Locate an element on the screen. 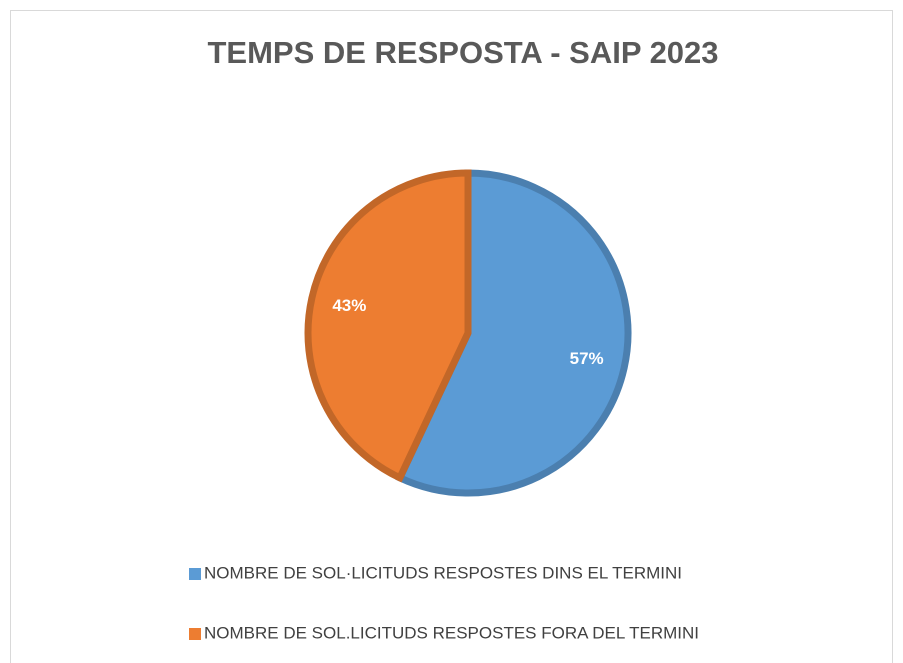 Image resolution: width=903 pixels, height=663 pixels. data-label: 57% is located at coordinates (587, 358).